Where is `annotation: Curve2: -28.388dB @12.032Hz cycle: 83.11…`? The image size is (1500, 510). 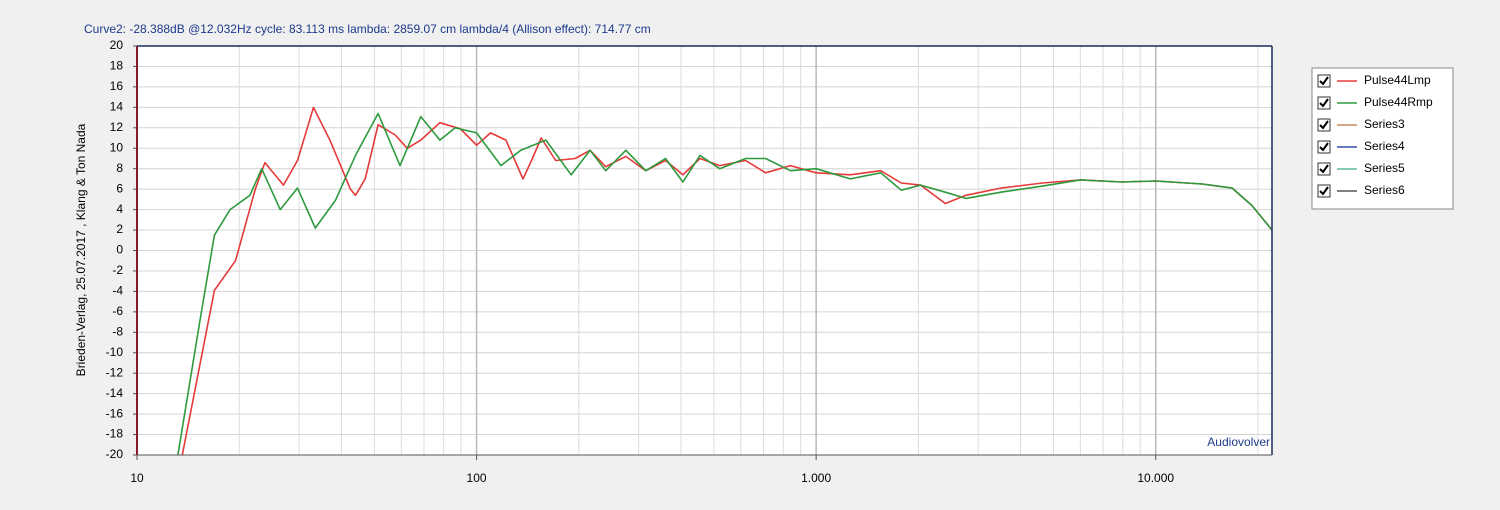 annotation: Curve2: -28.388dB @12.032Hz cycle: 83.11… is located at coordinates (367, 29).